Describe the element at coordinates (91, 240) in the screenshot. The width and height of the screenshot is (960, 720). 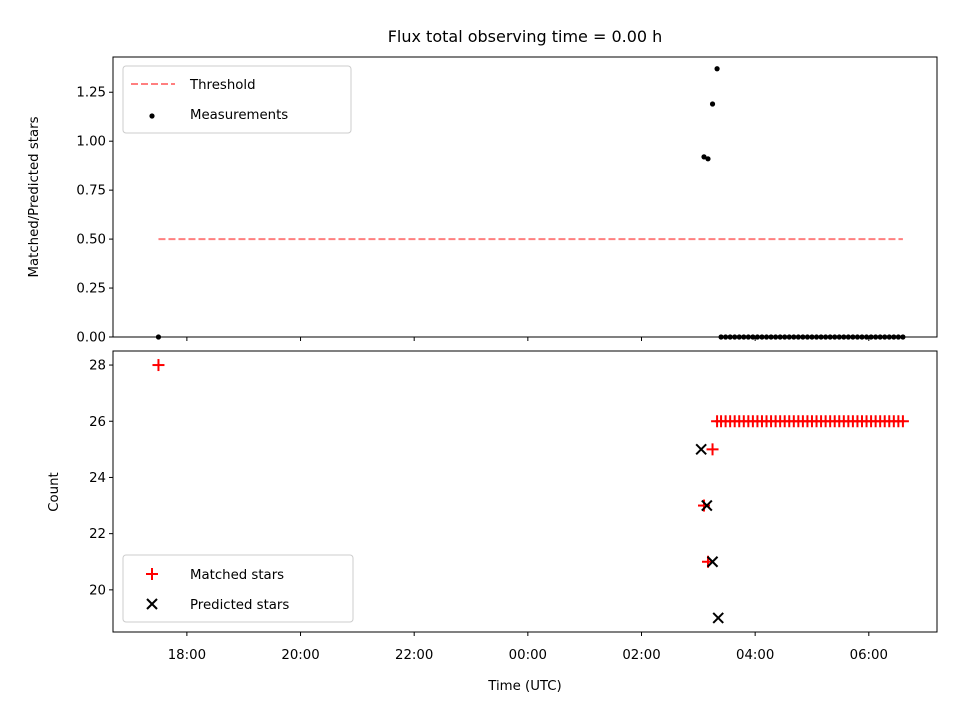
I see `top-y-tick-label: 0.50` at that location.